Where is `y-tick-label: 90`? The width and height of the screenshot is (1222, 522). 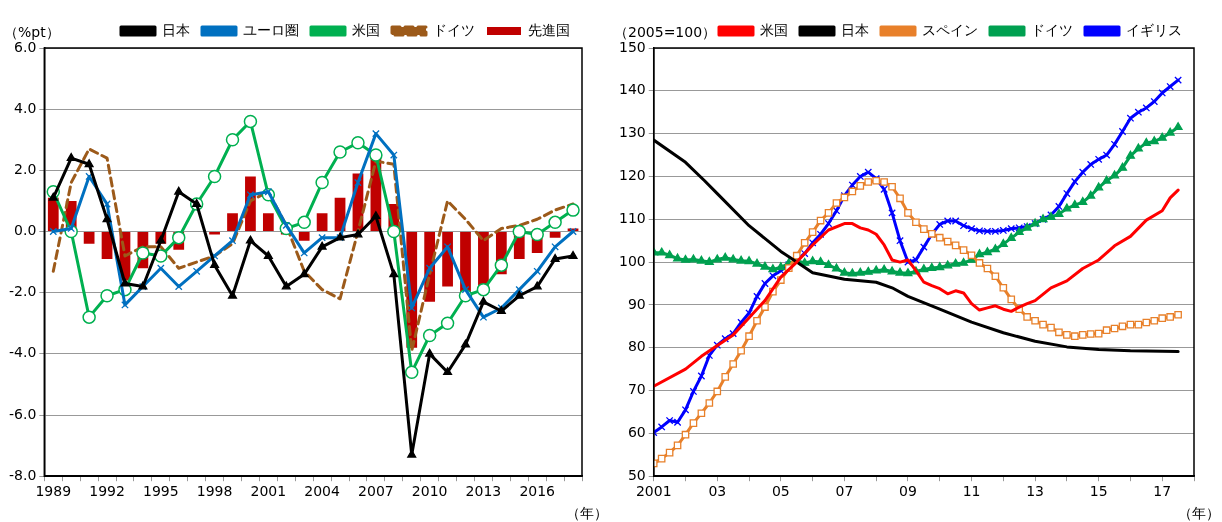 y-tick-label: 90 is located at coordinates (636, 303).